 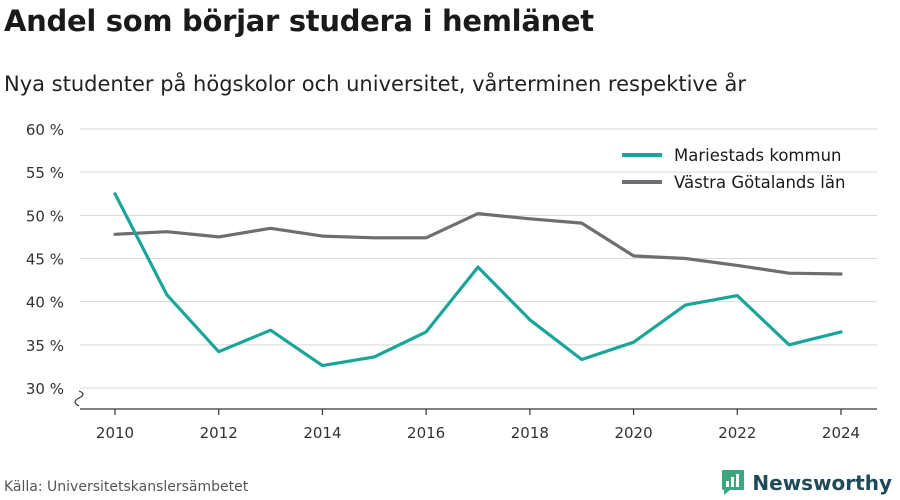 I want to click on y-tick-label: 60 %, so click(x=45, y=130).